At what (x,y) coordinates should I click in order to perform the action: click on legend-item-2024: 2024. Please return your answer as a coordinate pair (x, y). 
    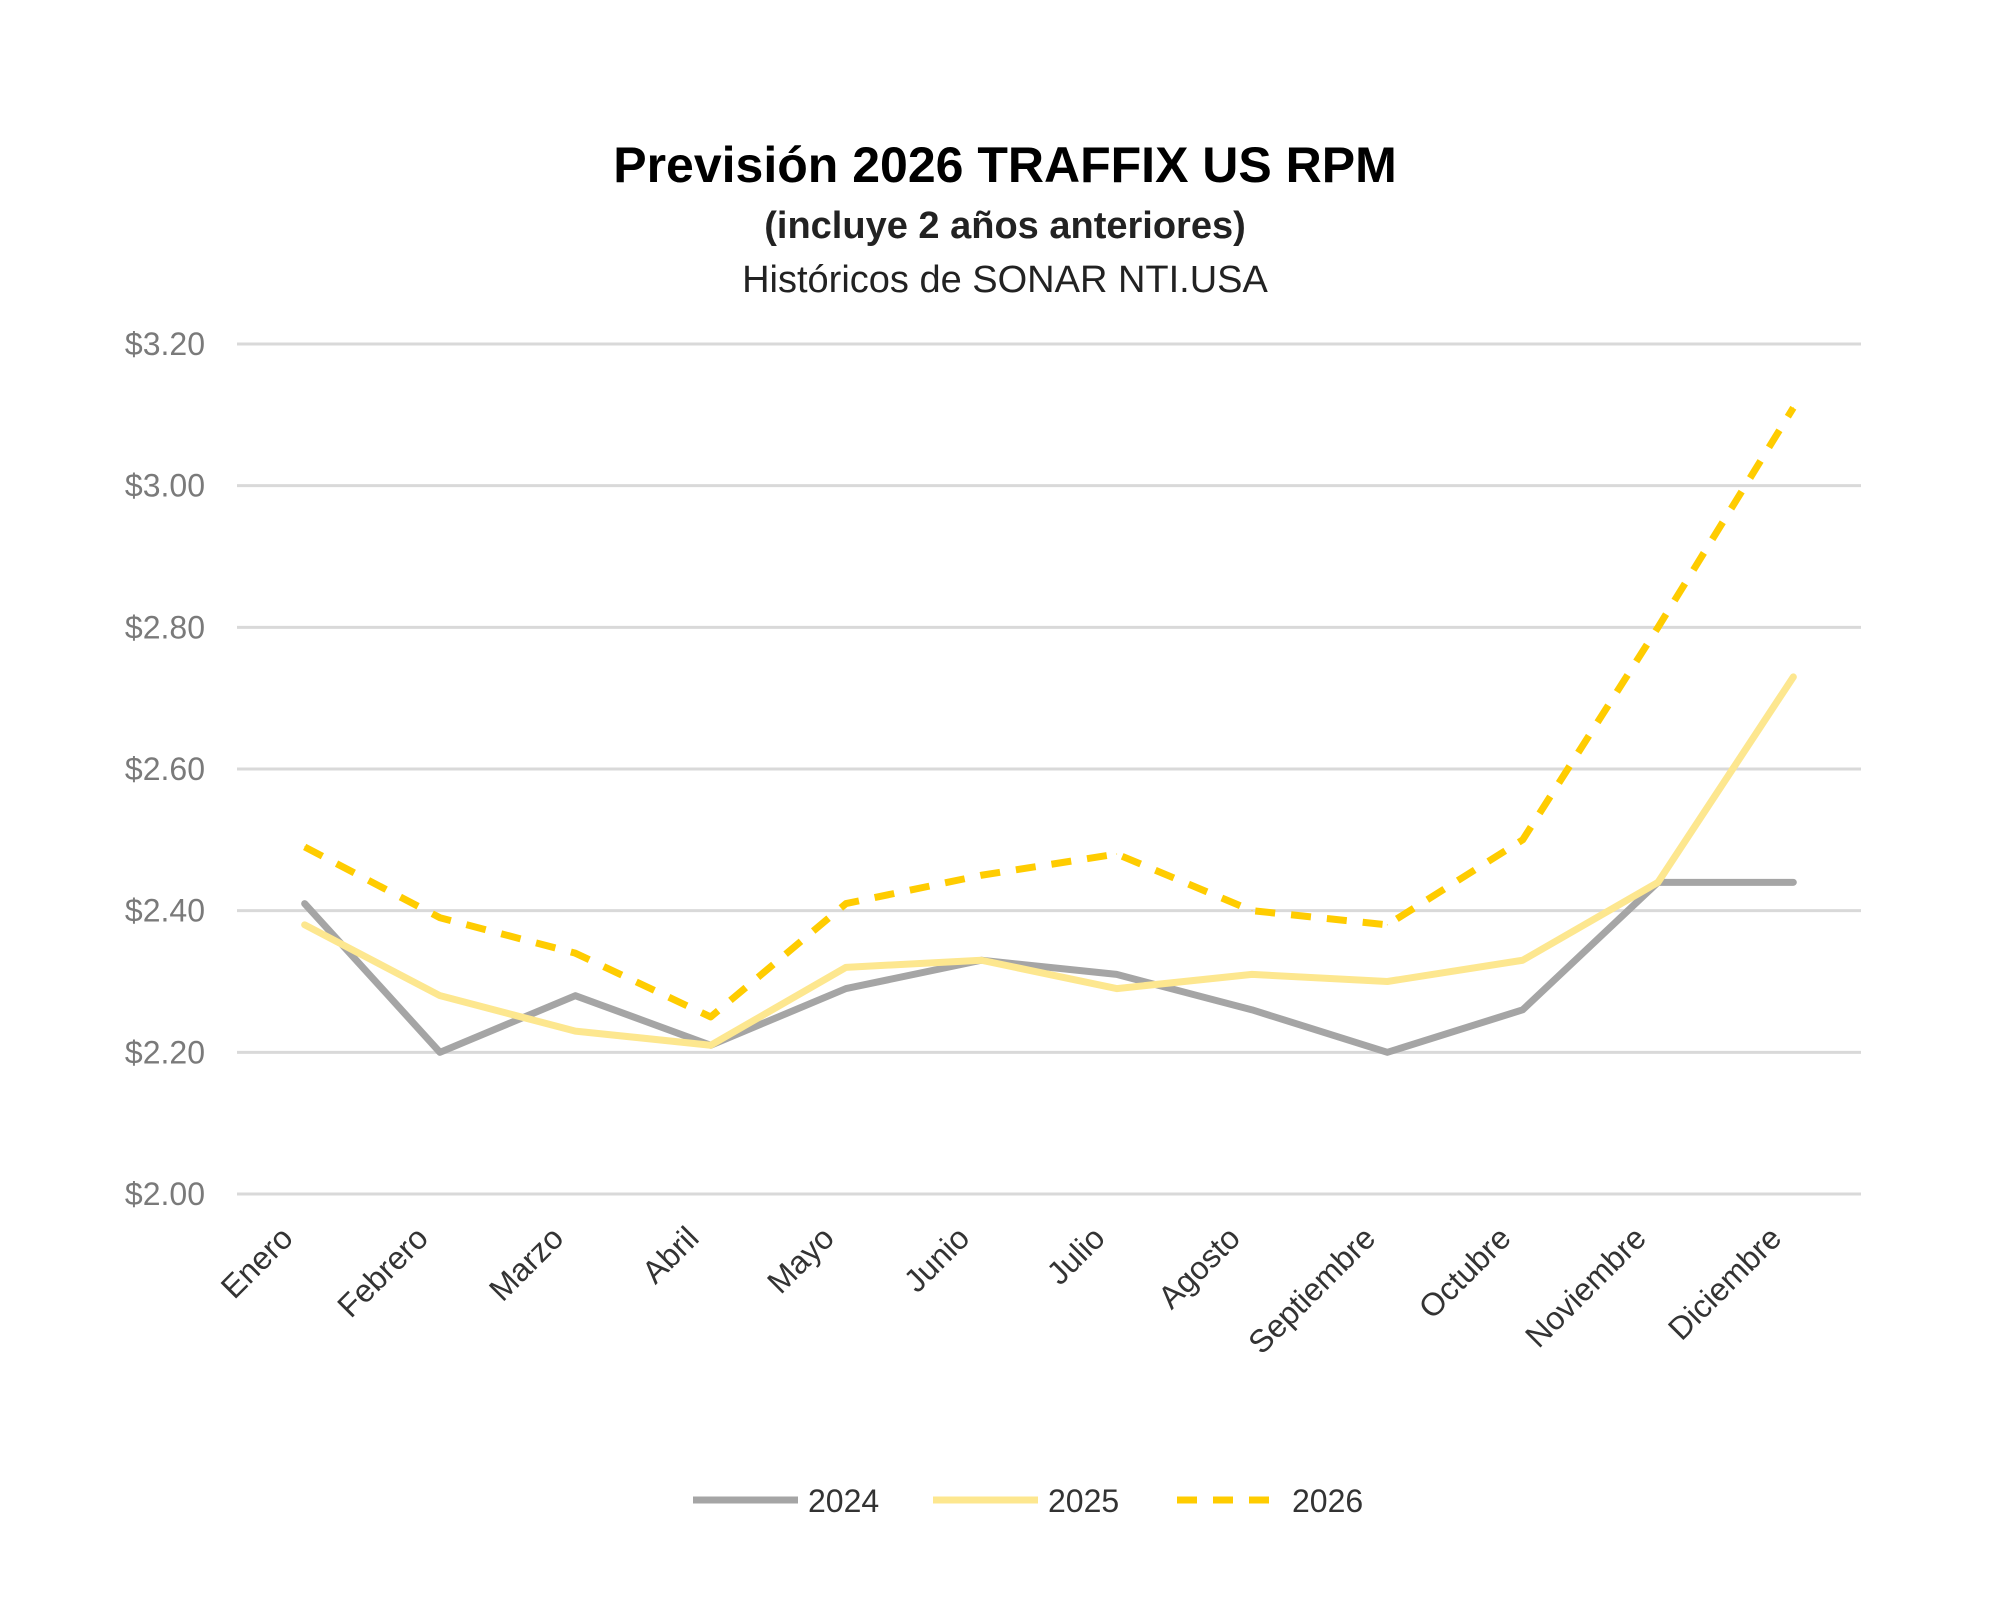
    Looking at the image, I should click on (786, 1501).